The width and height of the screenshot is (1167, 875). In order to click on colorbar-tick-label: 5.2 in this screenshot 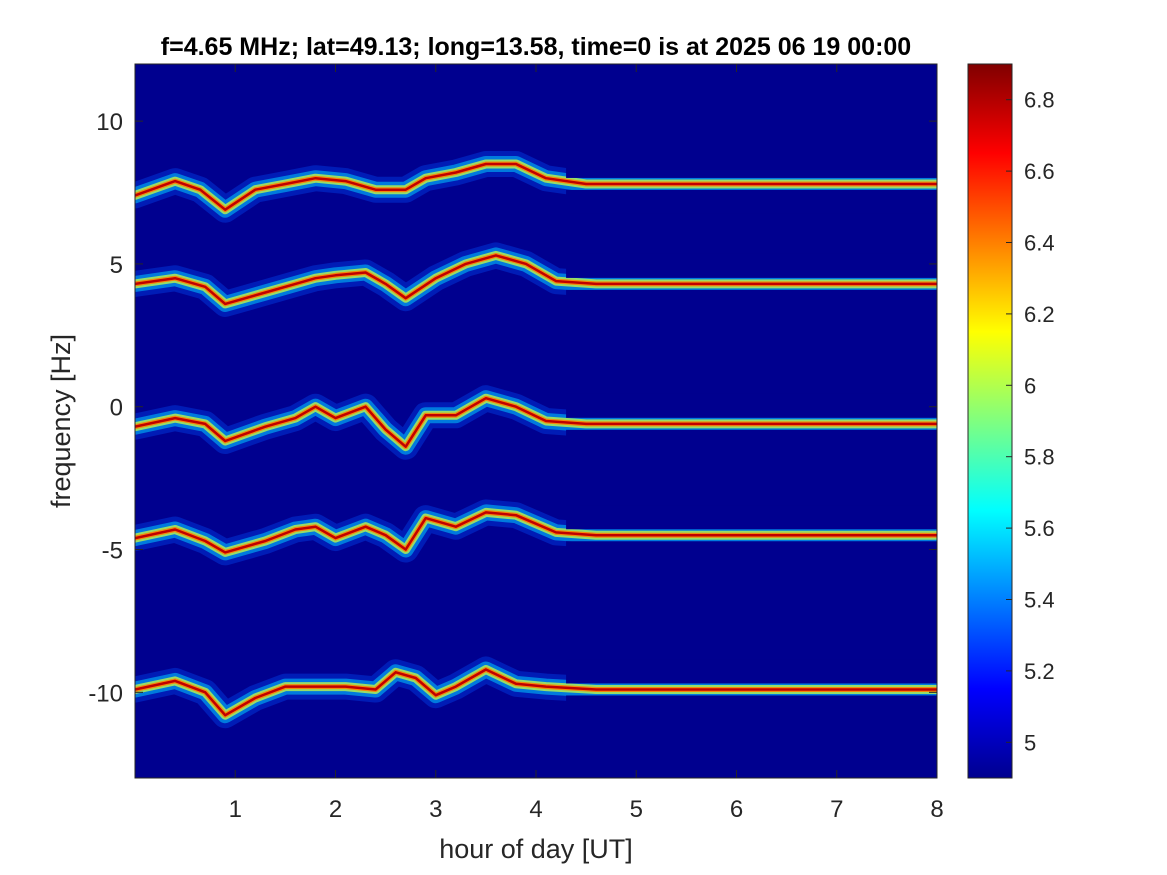, I will do `click(1039, 671)`.